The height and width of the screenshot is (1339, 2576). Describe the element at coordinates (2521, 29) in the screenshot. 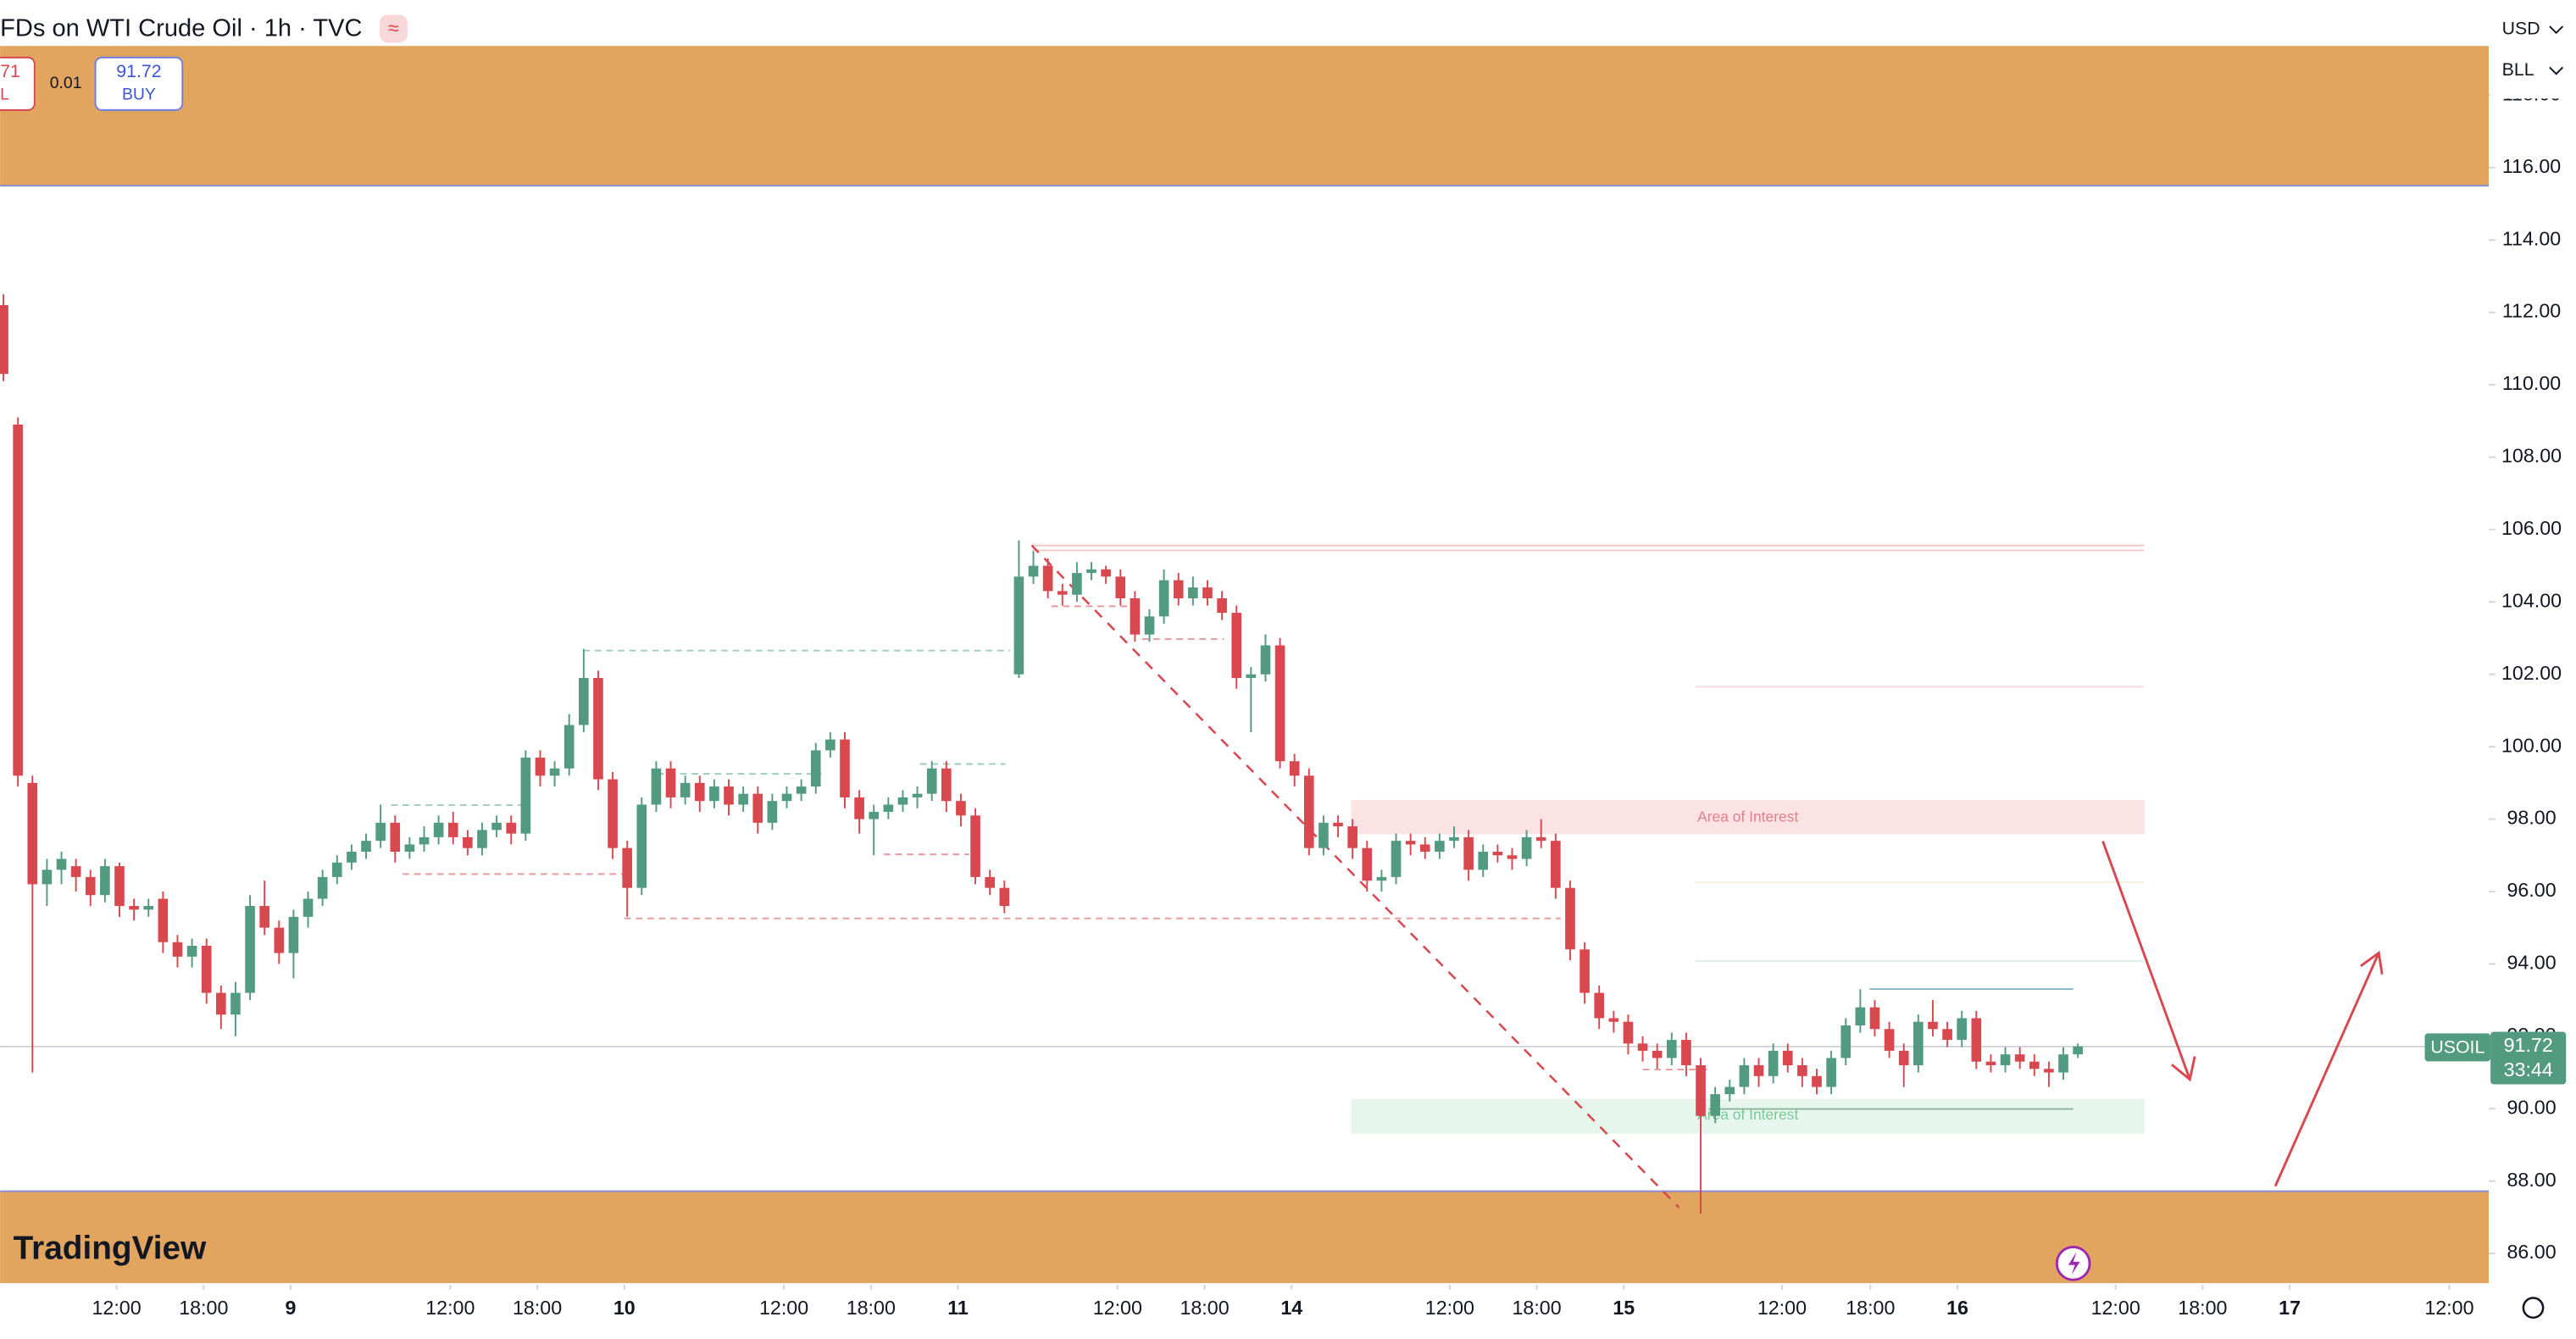

I see `currency: USD` at that location.